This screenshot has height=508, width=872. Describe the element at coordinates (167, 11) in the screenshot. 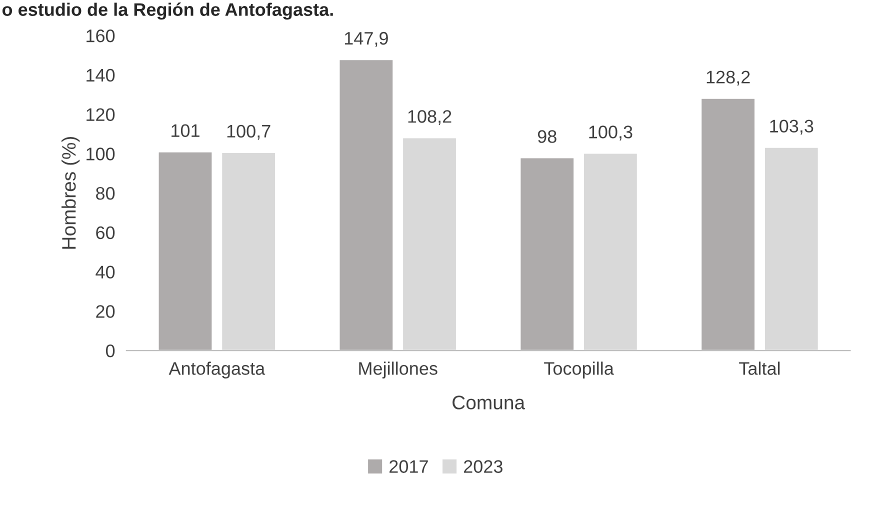

I see `chart-title: o estudio de la Región de Antofagasta.` at that location.